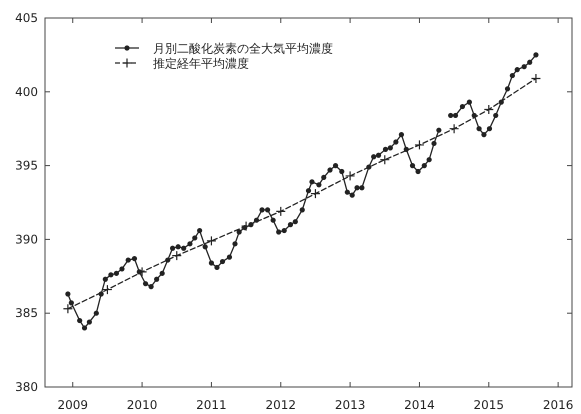  Describe the element at coordinates (201, 63) in the screenshot. I see `legend-label: 推定経年平均濃度` at that location.